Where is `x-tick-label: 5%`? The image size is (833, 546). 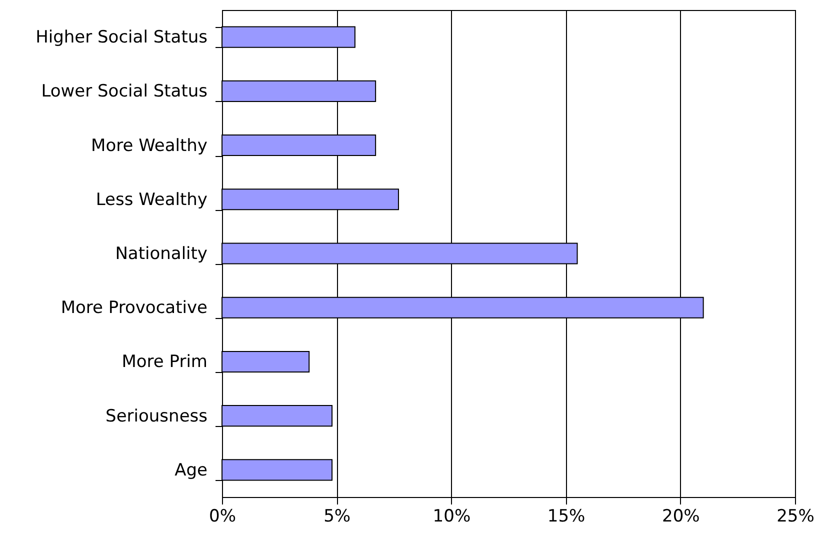 x-tick-label: 5% is located at coordinates (337, 516).